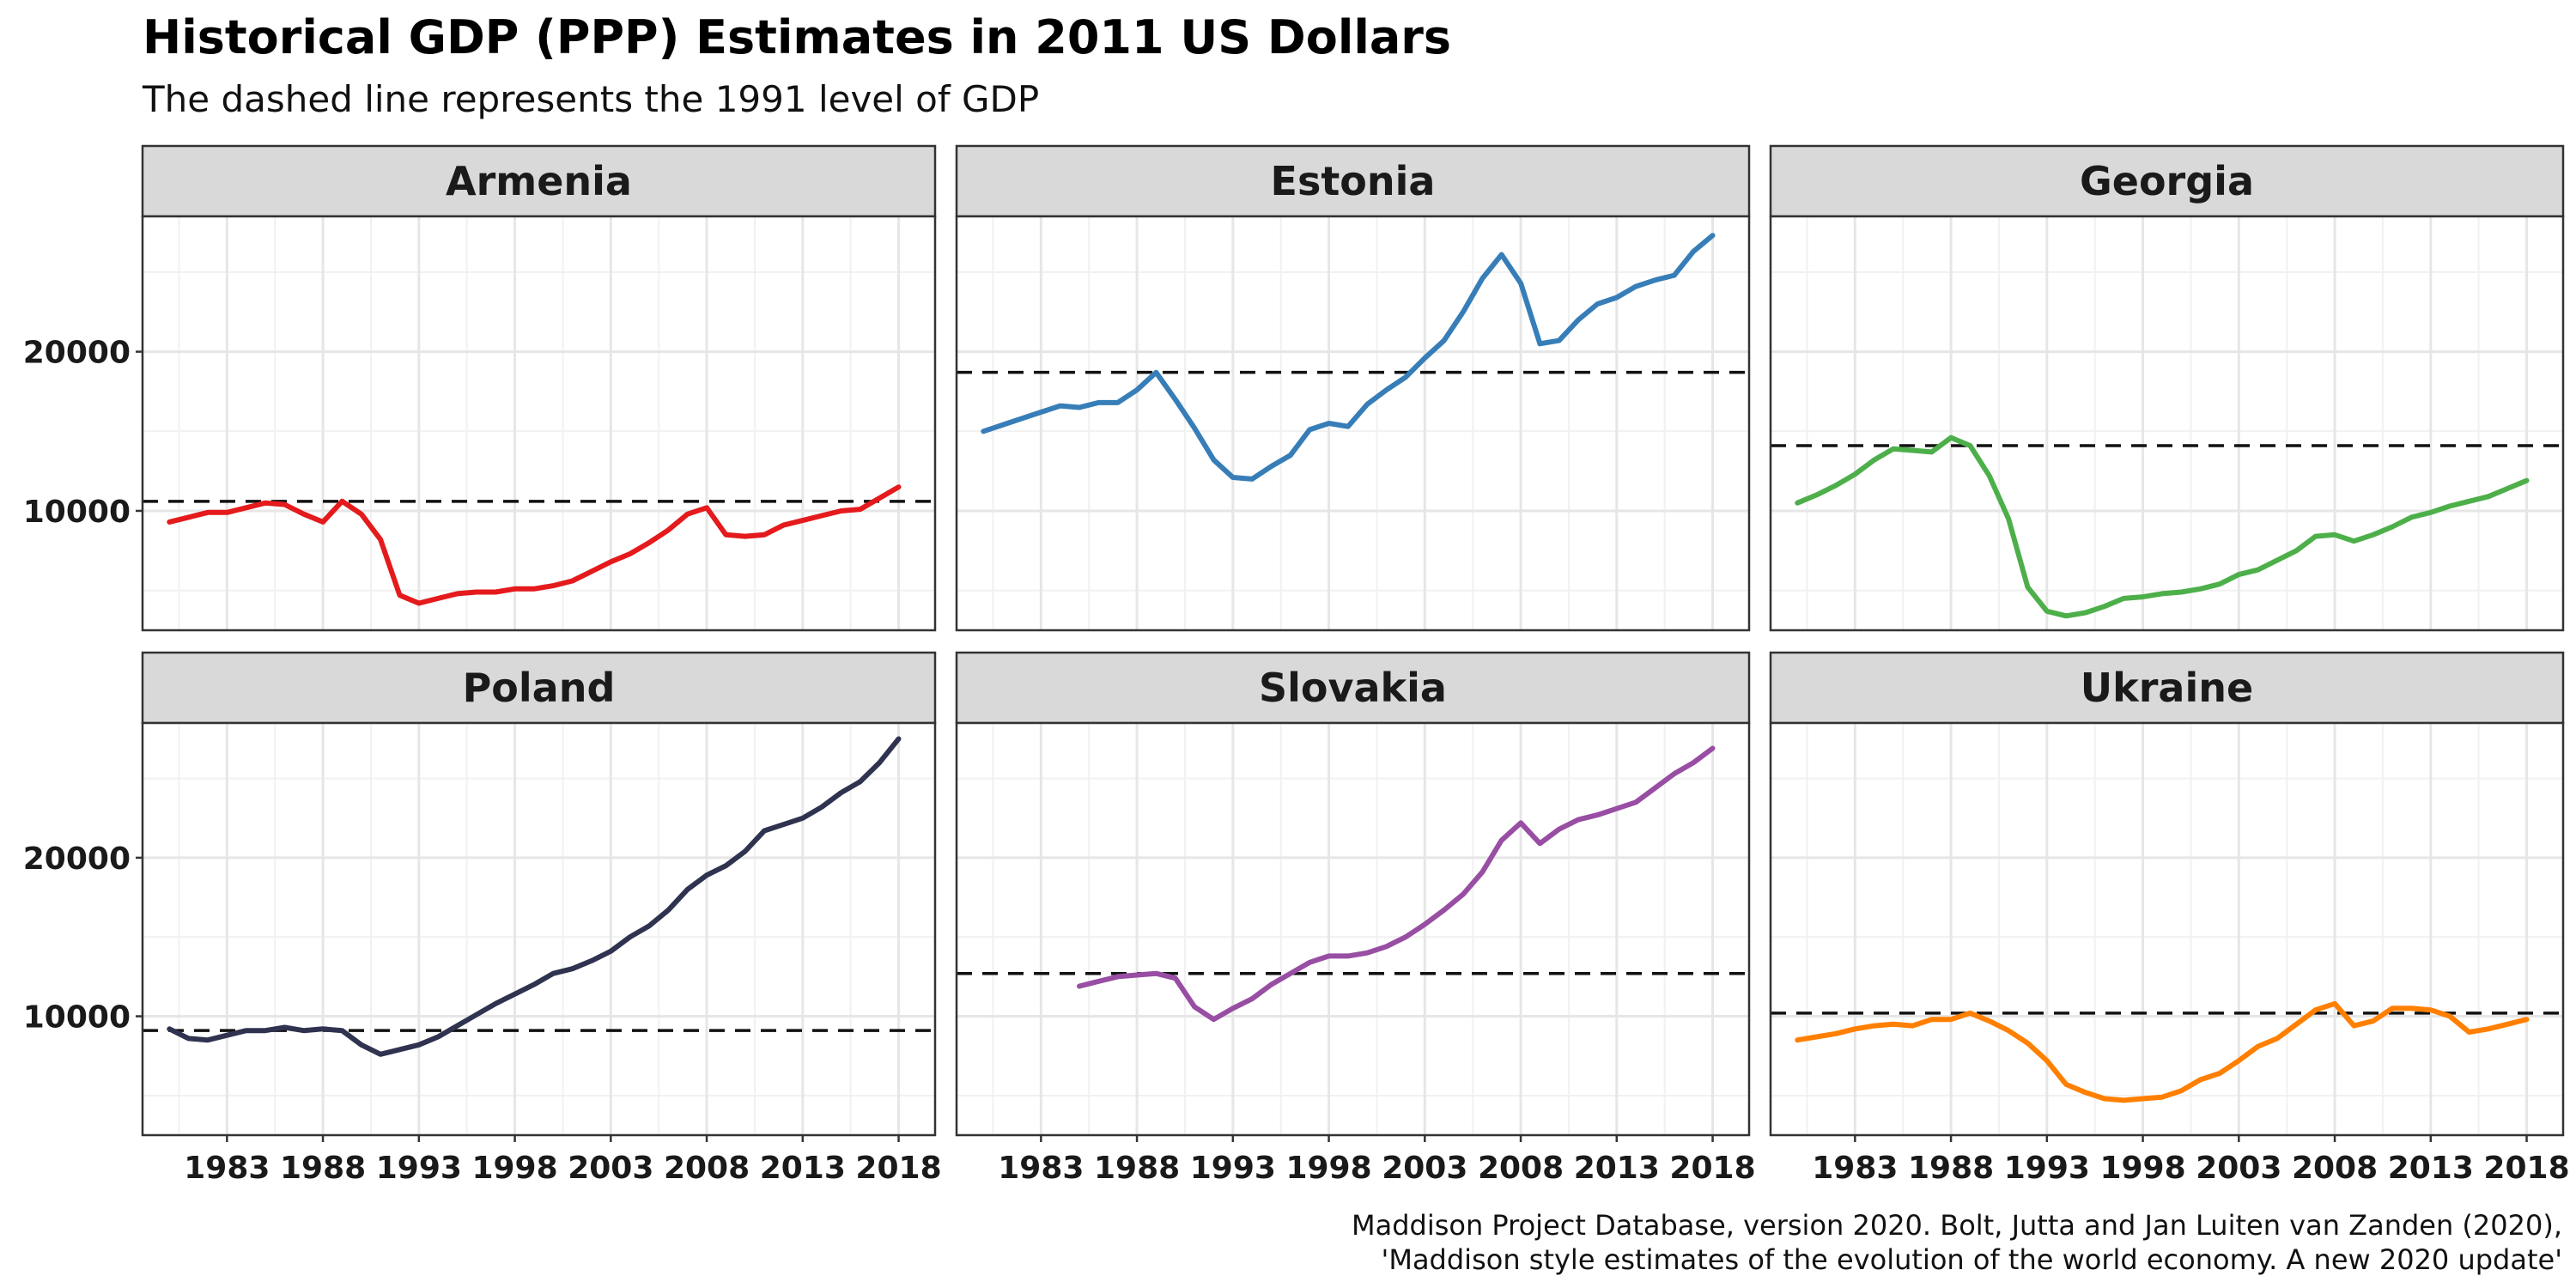 This screenshot has height=1288, width=2576. I want to click on series-line-ukraine, so click(2163, 1052).